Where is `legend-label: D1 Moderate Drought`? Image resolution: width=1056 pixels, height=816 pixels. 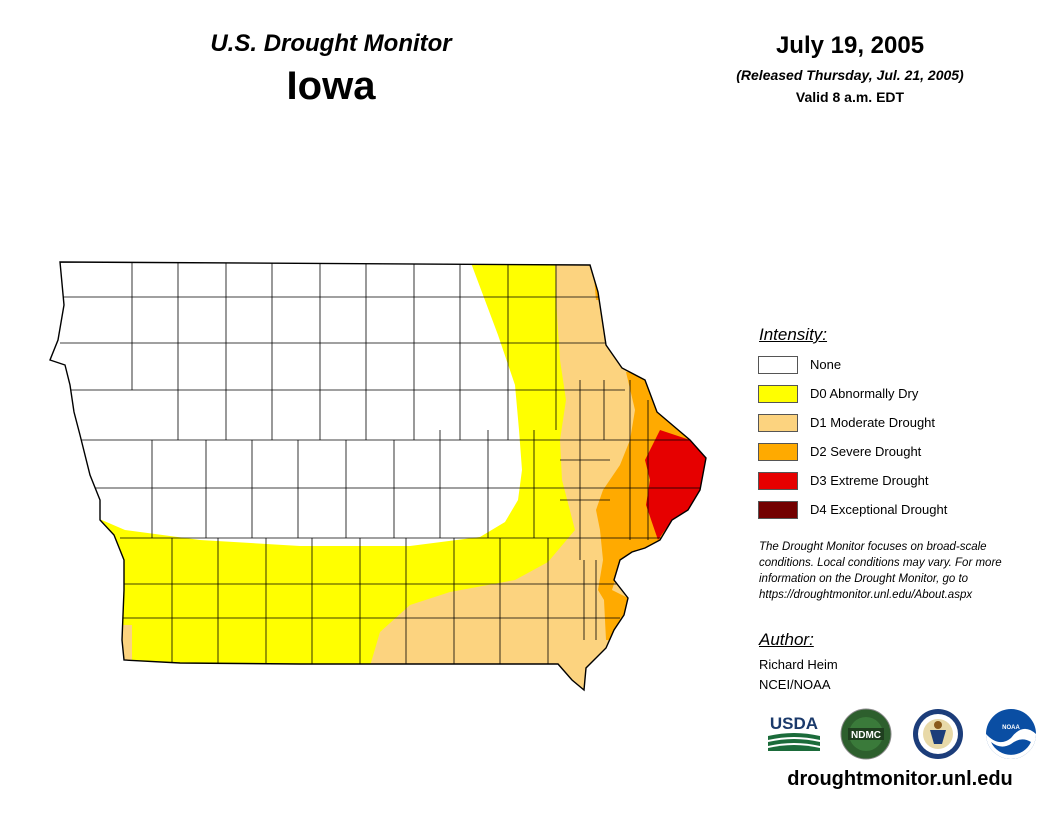 legend-label: D1 Moderate Drought is located at coordinates (873, 422).